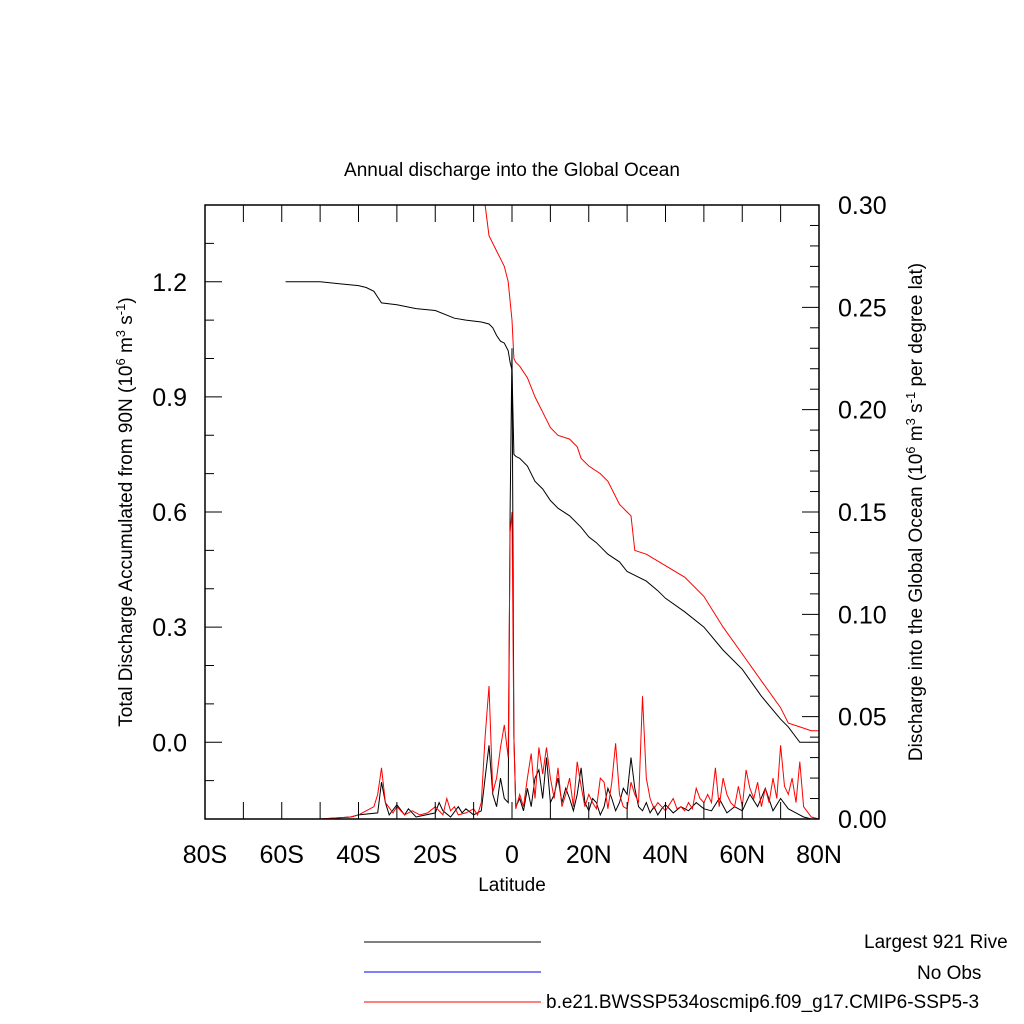 The image size is (1024, 1024). What do you see at coordinates (936, 942) in the screenshot?
I see `legend-label-largest-rivers: Largest 921 Rive` at bounding box center [936, 942].